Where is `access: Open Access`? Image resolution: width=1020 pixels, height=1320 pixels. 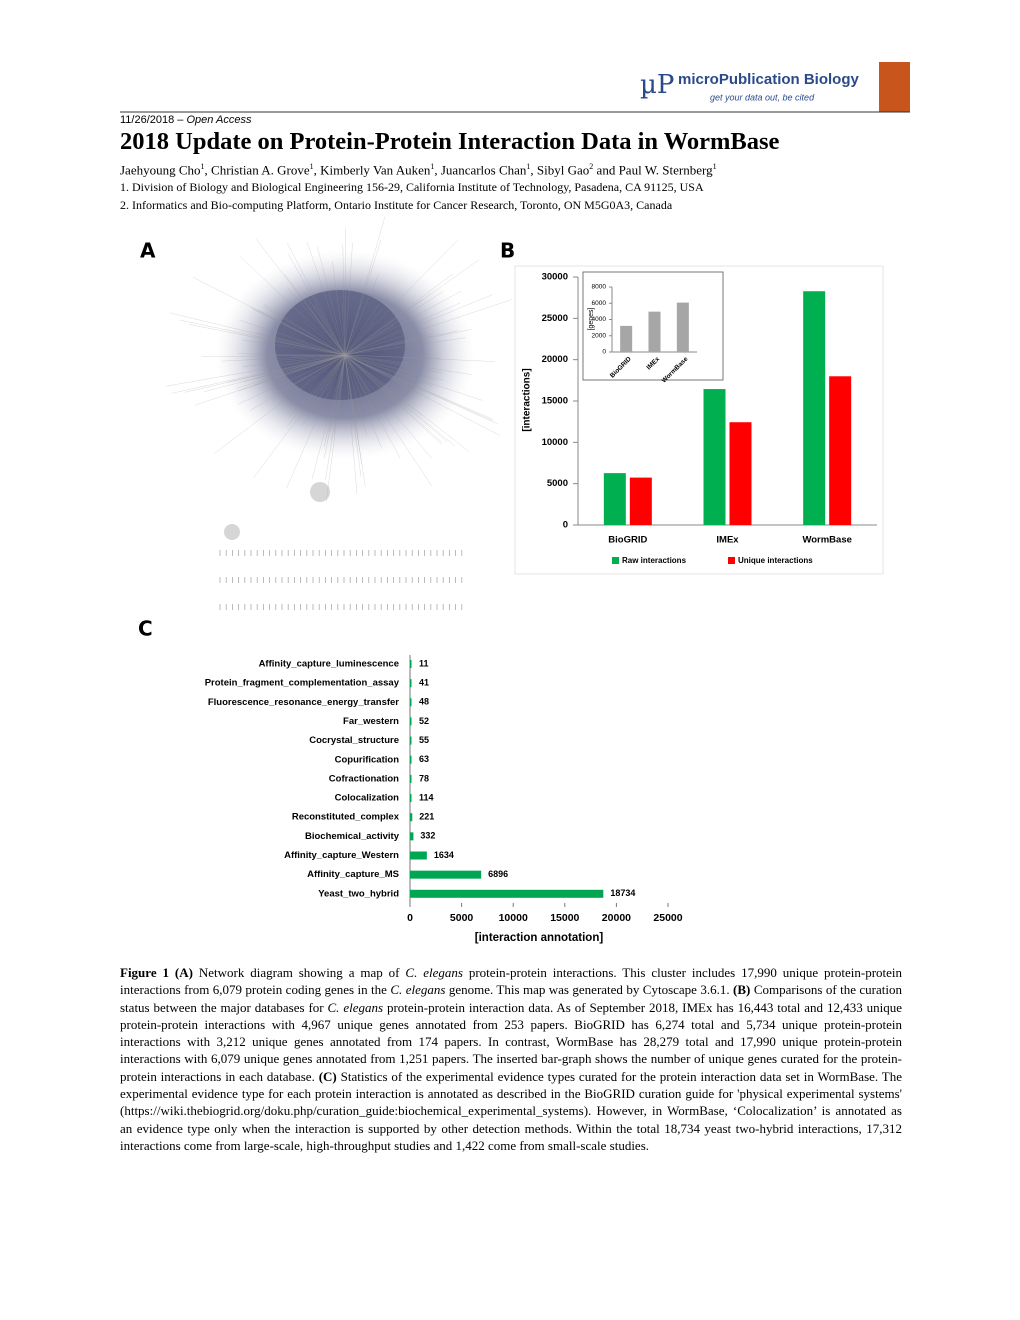
access: Open Access is located at coordinates (219, 120).